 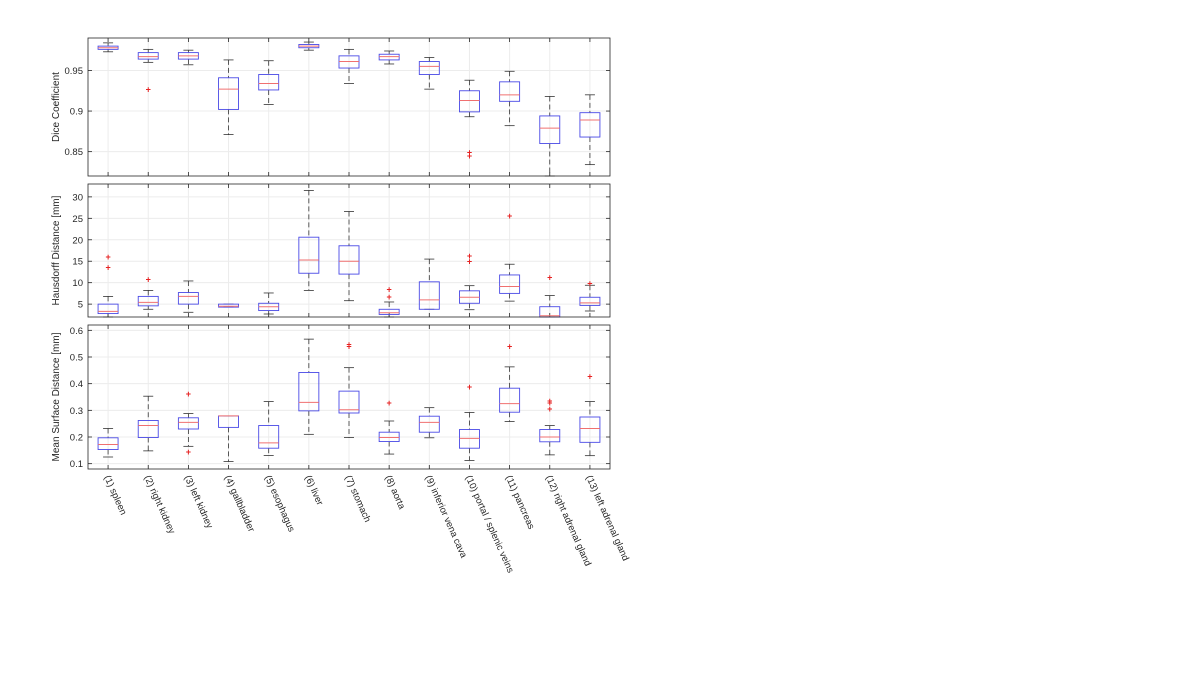 What do you see at coordinates (76, 112) in the screenshot?
I see `y-tick-label: 0.9` at bounding box center [76, 112].